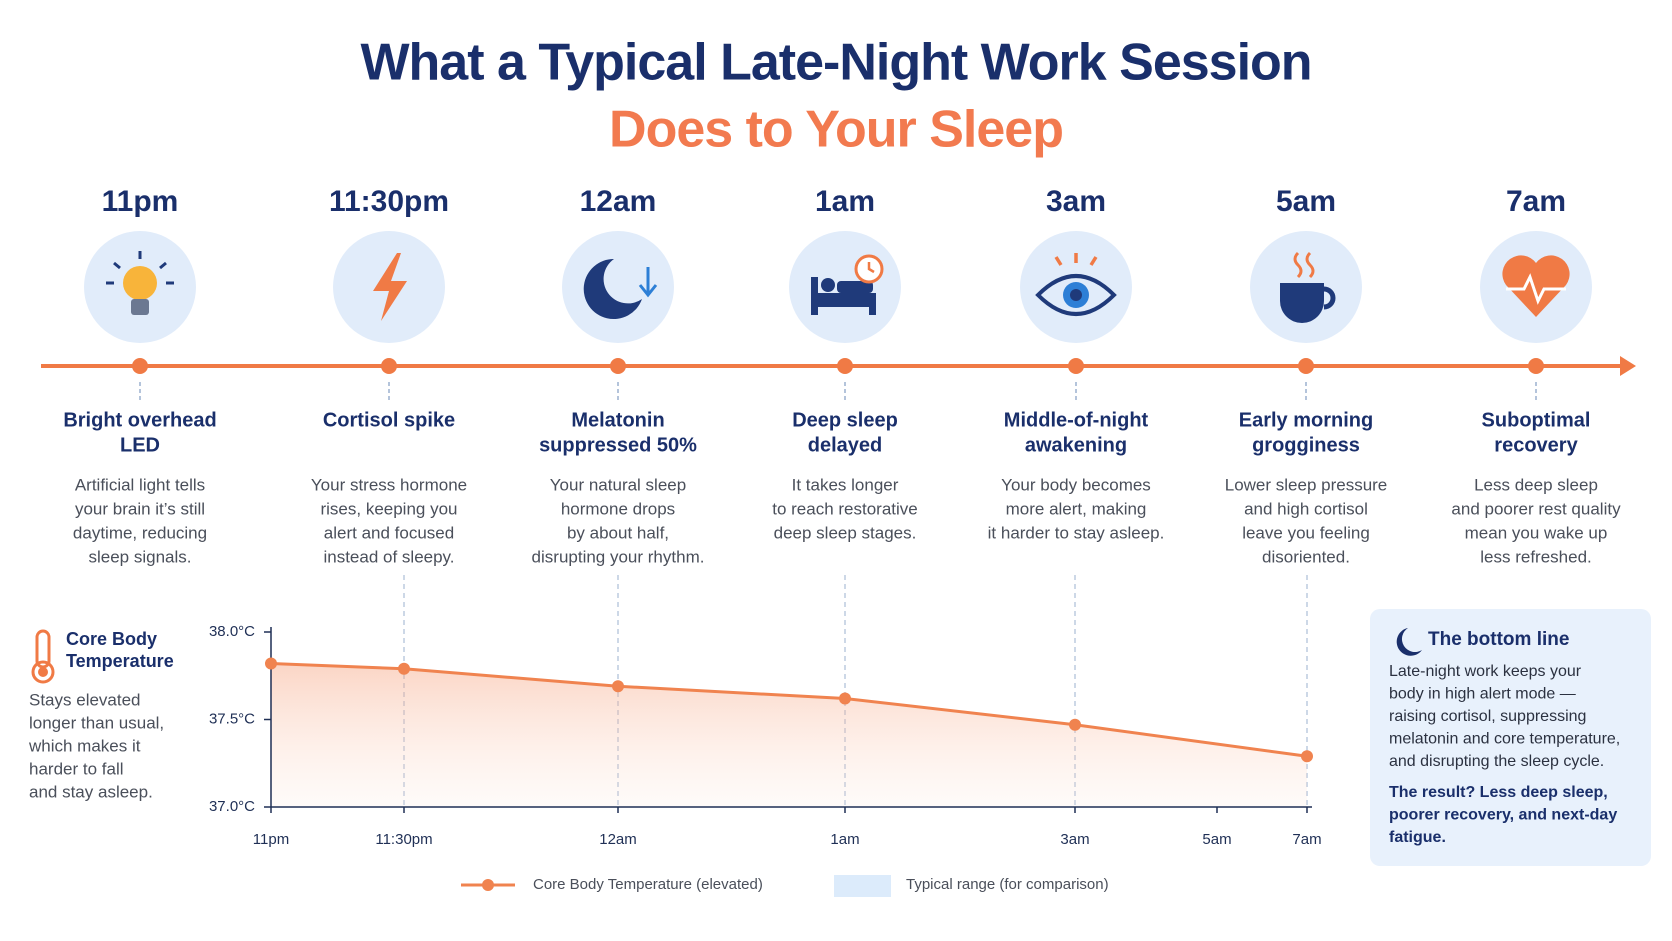 This screenshot has width=1672, height=941. Describe the element at coordinates (403, 839) in the screenshot. I see `x-tick-label: 11:30pm` at that location.